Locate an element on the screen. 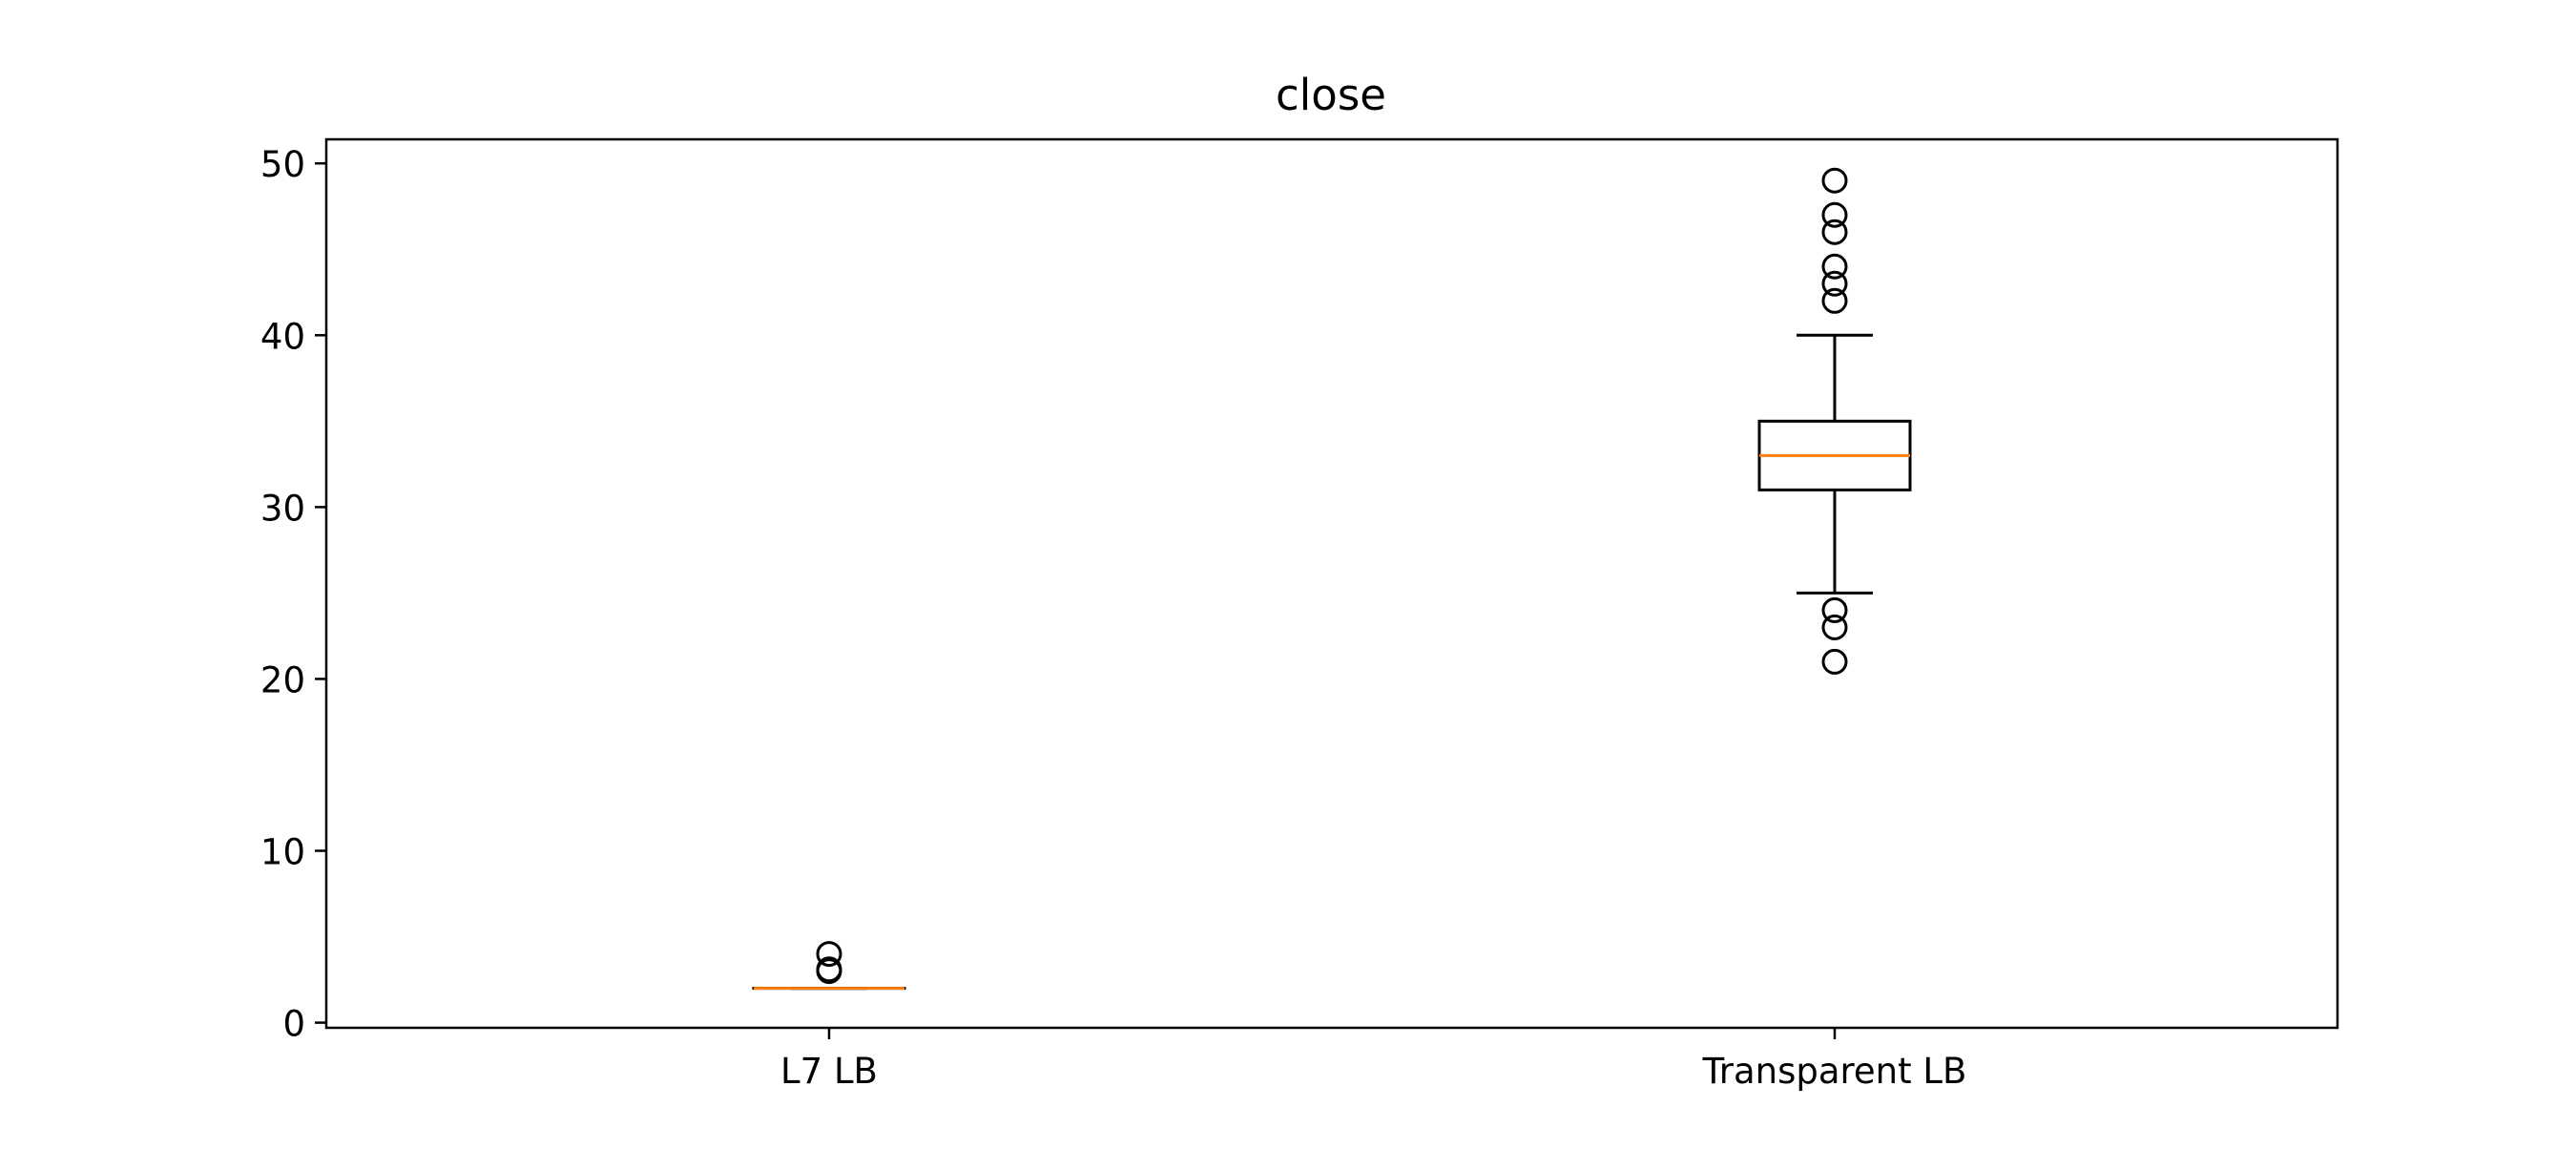 Image resolution: width=2576 pixels, height=1149 pixels. chart-title: close is located at coordinates (1331, 95).